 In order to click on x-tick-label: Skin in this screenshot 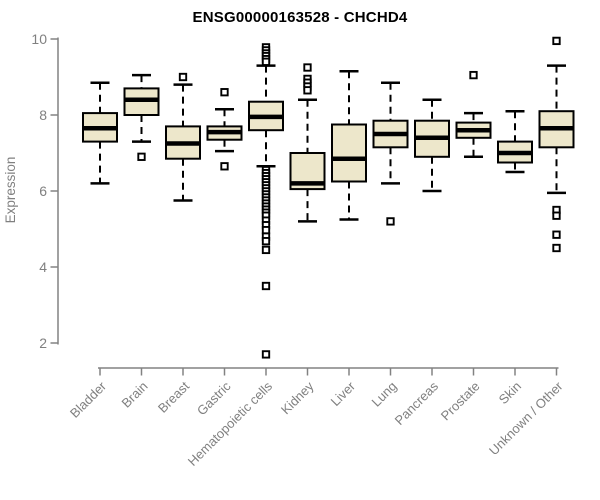, I will do `click(510, 393)`.